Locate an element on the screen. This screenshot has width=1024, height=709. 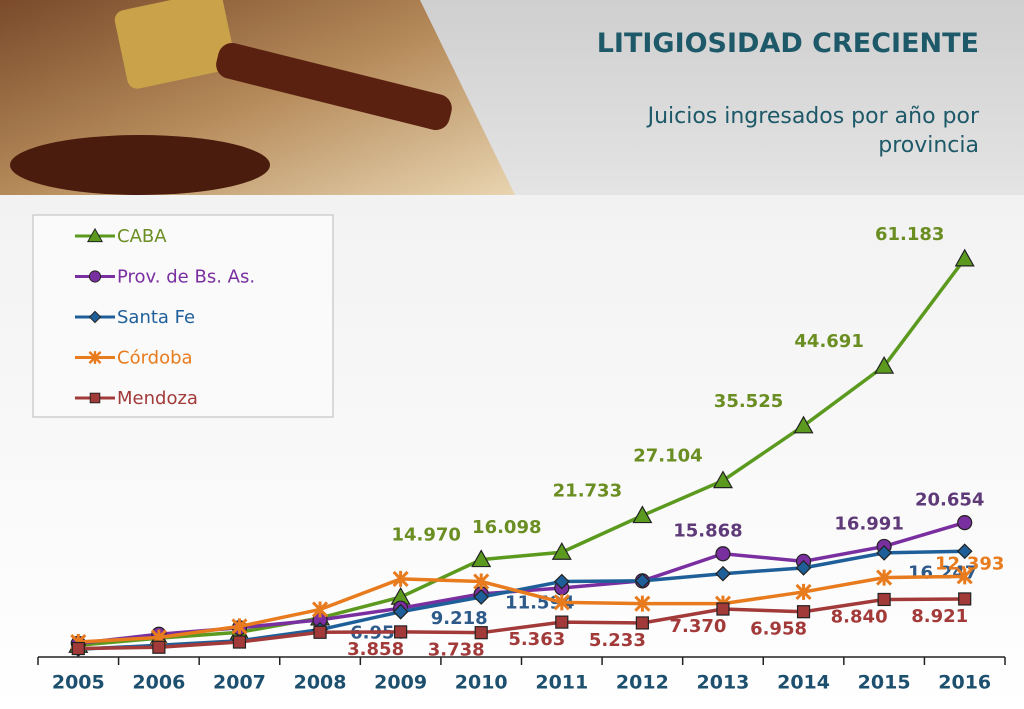
x-tick-label: 2012 is located at coordinates (642, 683).